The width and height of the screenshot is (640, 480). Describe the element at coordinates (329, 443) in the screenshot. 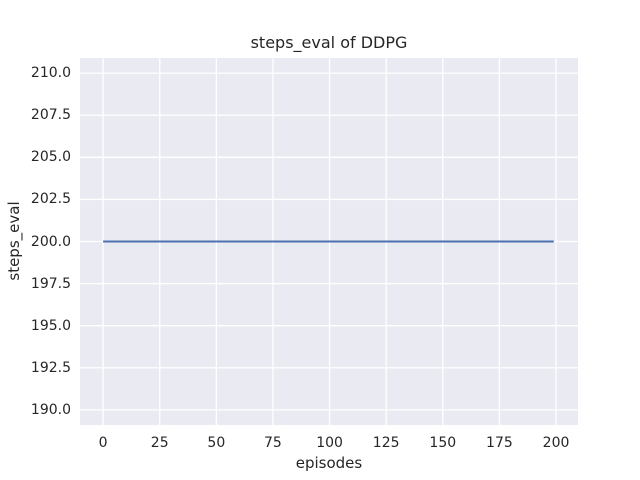

I see `x-tick-label: 100` at that location.